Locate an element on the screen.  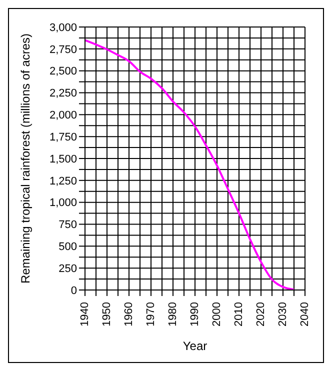
y-tick-label: 1,000 is located at coordinates (63, 203).